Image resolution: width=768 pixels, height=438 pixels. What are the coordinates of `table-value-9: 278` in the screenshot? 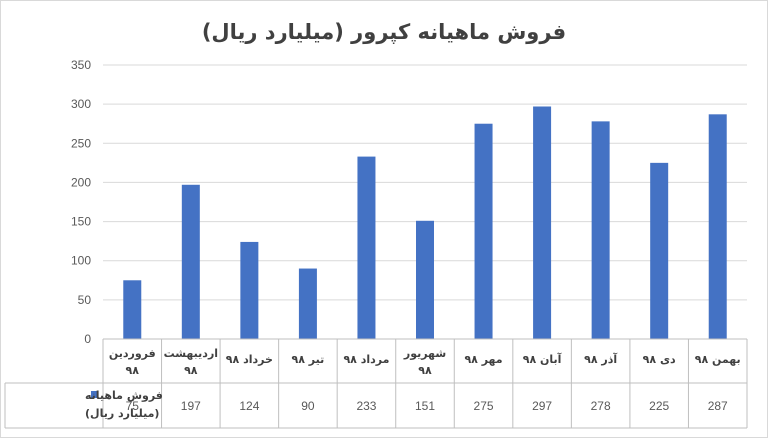 It's located at (601, 406).